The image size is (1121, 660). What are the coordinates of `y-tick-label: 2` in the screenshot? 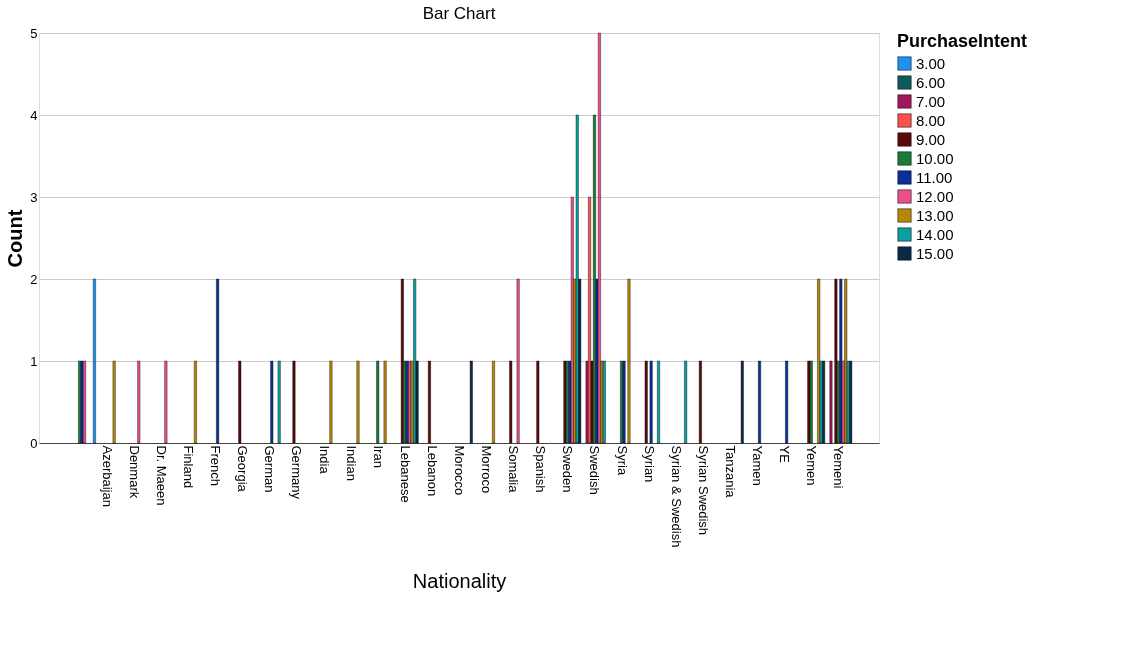 It's located at (34, 279).